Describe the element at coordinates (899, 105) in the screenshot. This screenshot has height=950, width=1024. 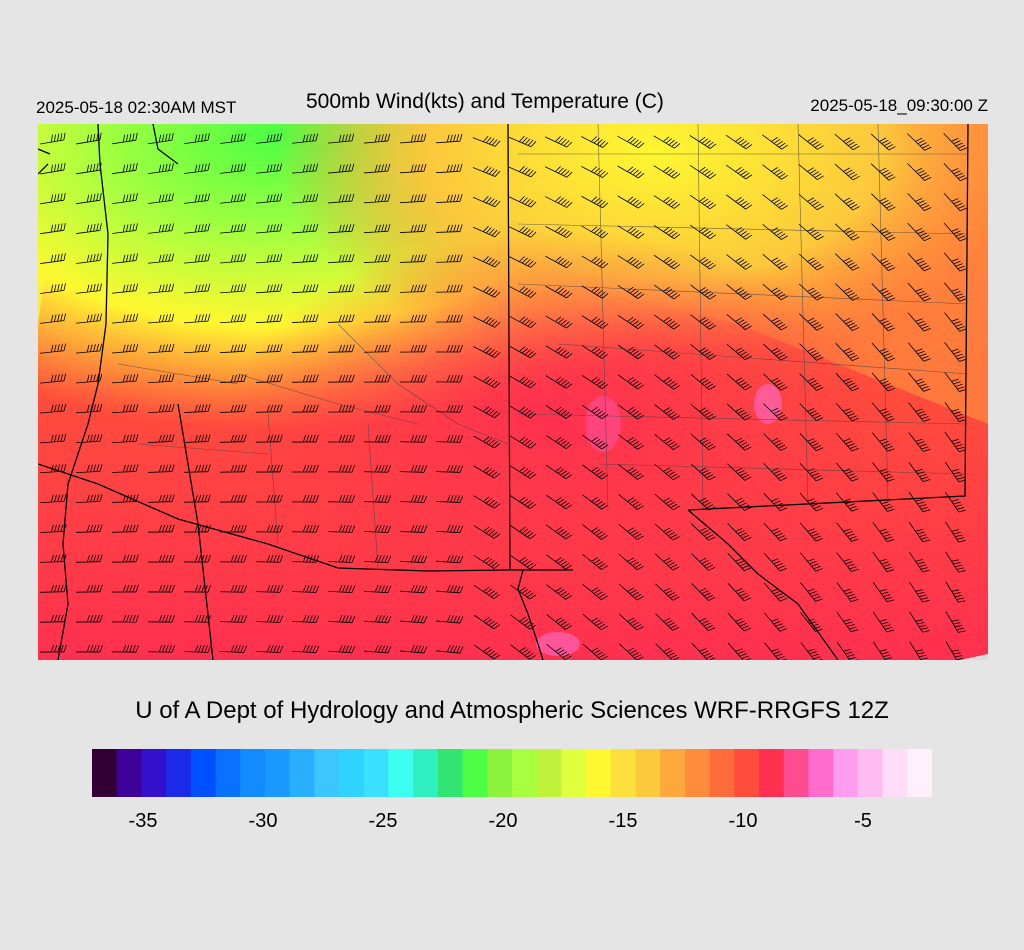
I see `valid-time-label: 2025-05-18_09:30:00 Z` at that location.